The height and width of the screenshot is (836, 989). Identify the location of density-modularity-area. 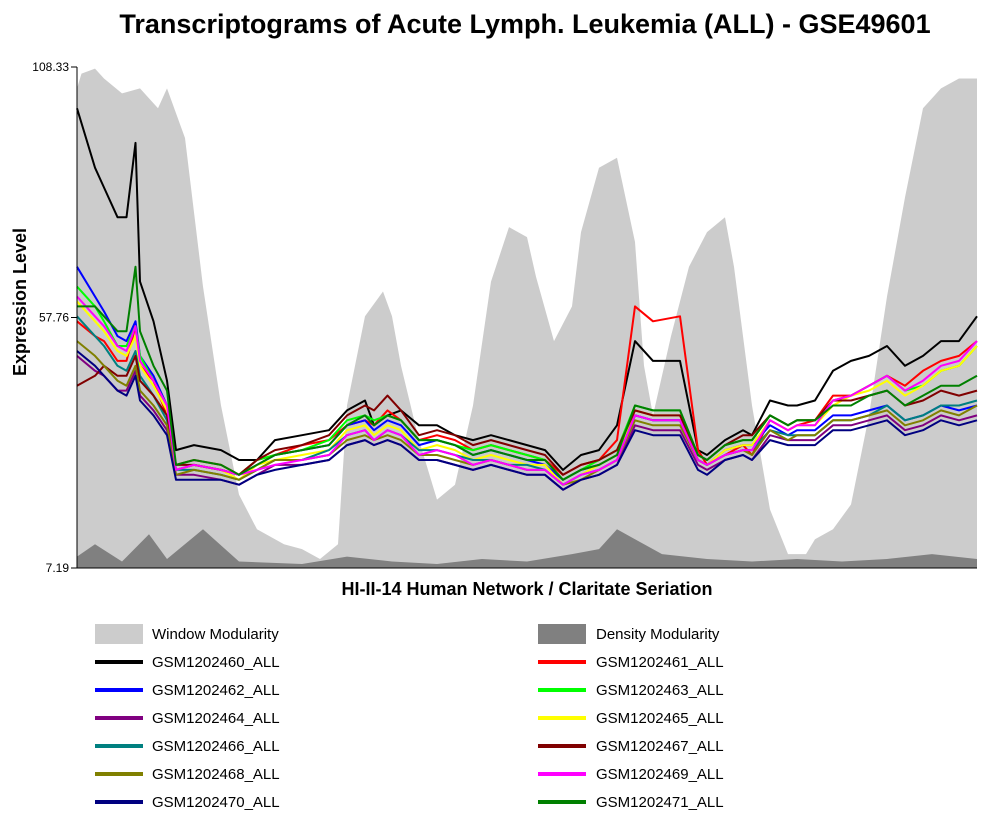
(527, 548).